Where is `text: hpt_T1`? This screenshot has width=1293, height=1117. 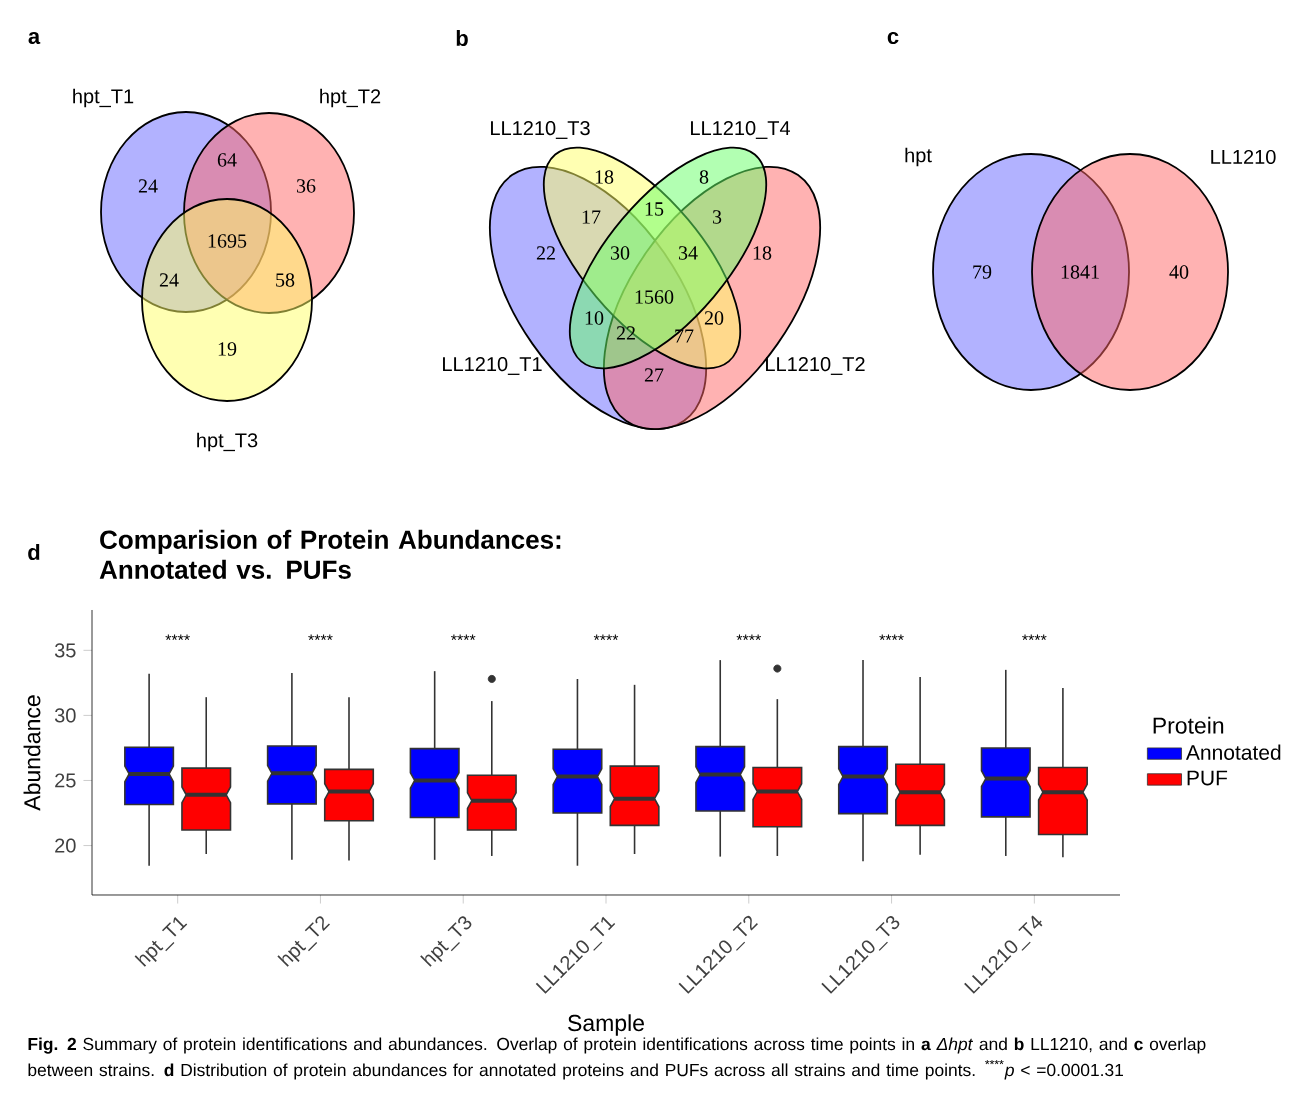
text: hpt_T1 is located at coordinates (103, 98).